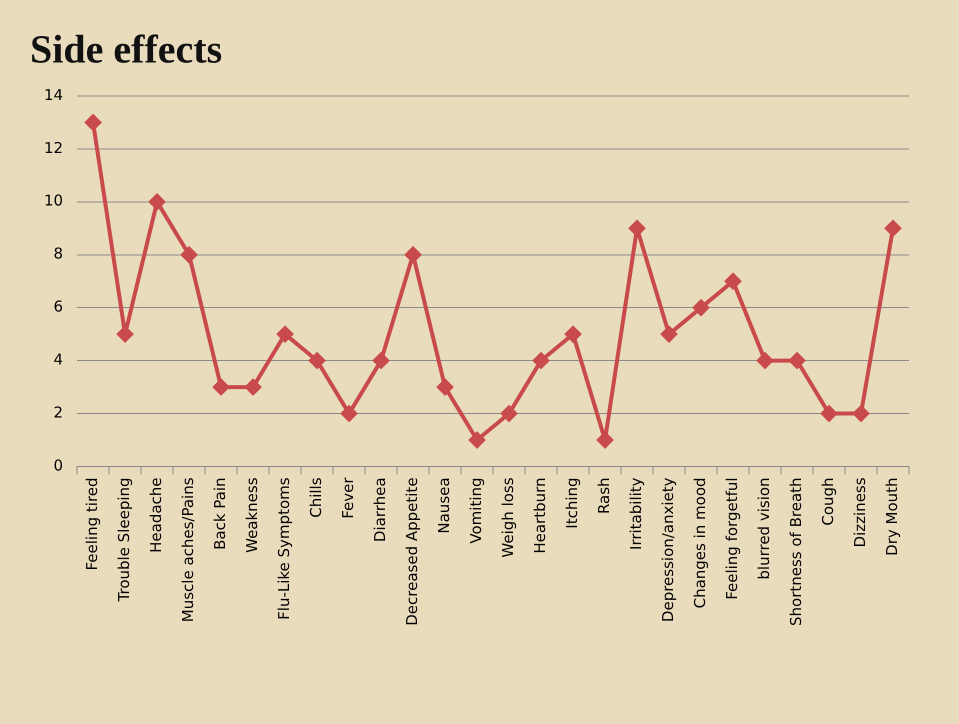 This screenshot has height=724, width=959. I want to click on x-tick-label: Cough, so click(827, 501).